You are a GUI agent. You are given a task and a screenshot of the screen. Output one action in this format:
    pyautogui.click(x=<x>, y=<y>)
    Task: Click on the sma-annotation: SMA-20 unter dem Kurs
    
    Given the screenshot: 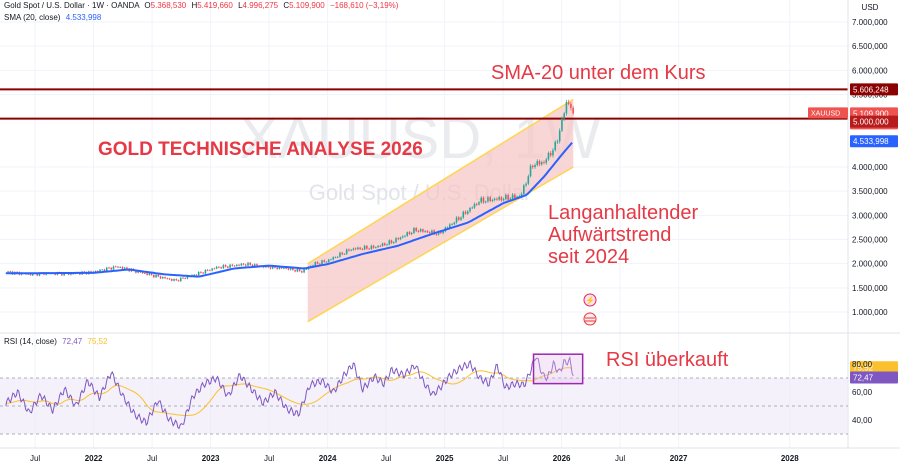 What is the action you would take?
    pyautogui.click(x=598, y=73)
    